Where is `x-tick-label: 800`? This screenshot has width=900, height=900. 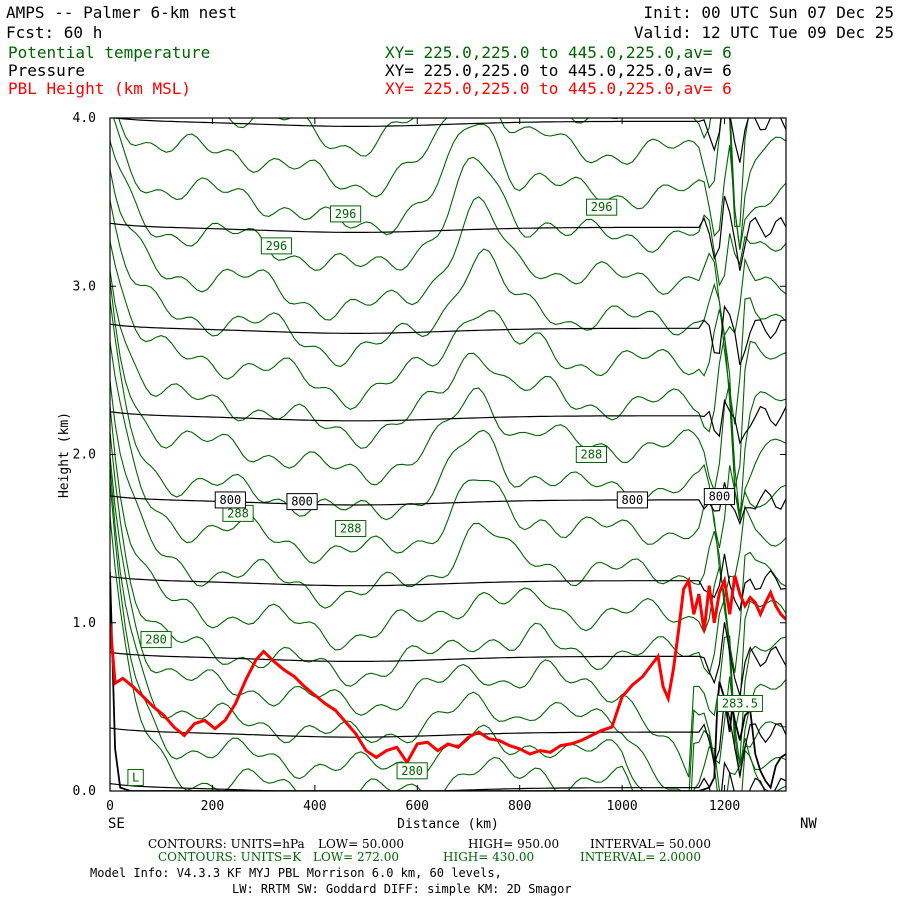 x-tick-label: 800 is located at coordinates (519, 806).